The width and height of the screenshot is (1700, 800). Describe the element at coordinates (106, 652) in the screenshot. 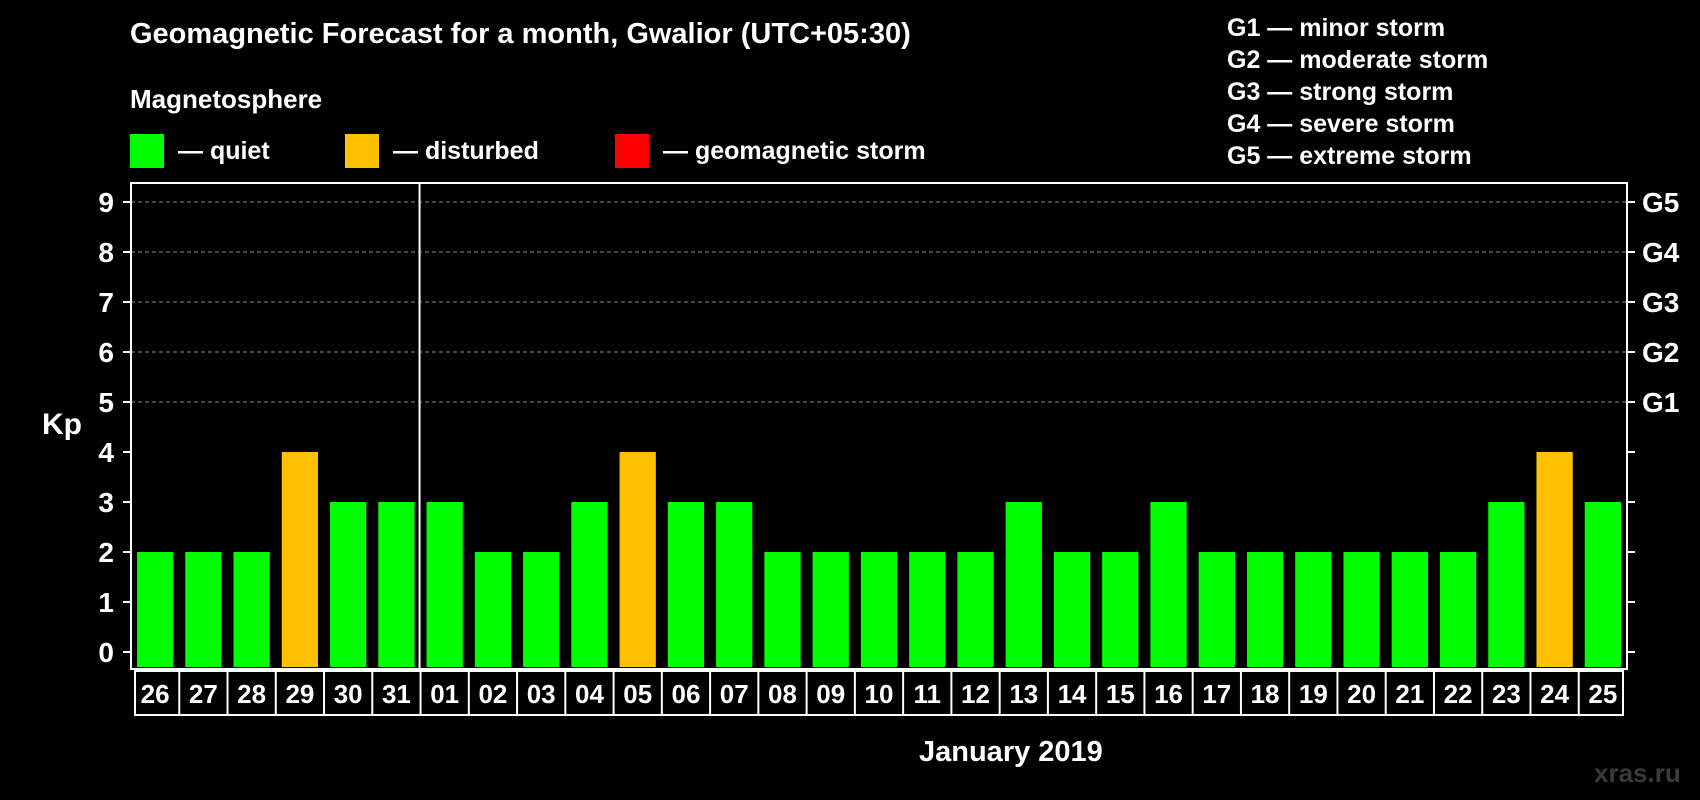

I see `y-tick-label-0: 0` at that location.